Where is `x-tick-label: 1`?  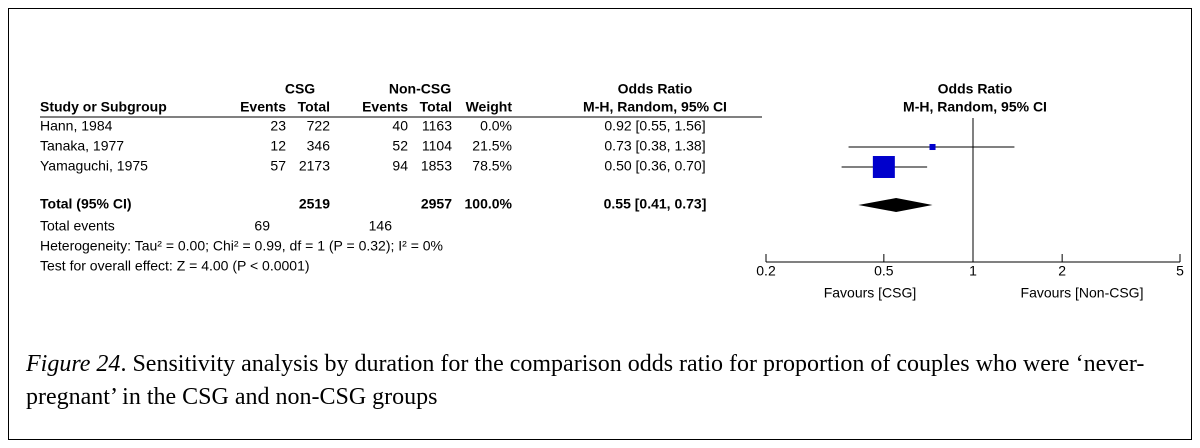 x-tick-label: 1 is located at coordinates (973, 271).